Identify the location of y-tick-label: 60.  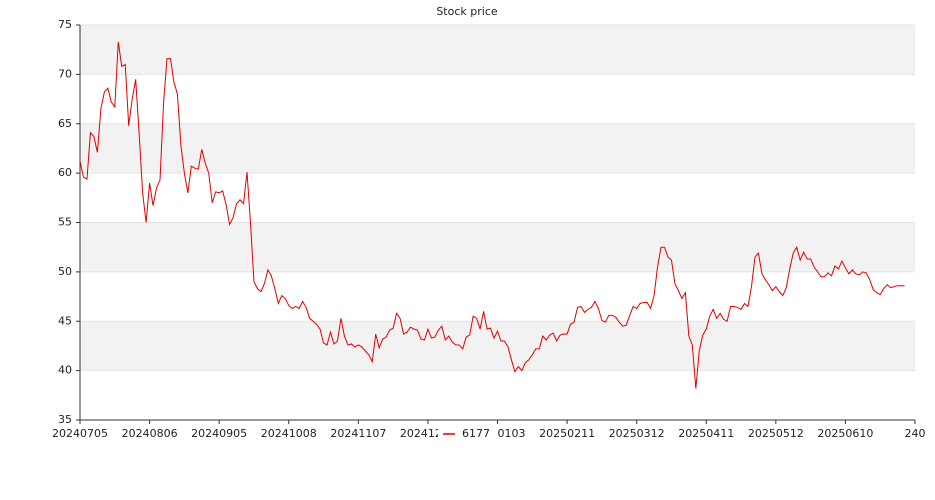
(65, 172).